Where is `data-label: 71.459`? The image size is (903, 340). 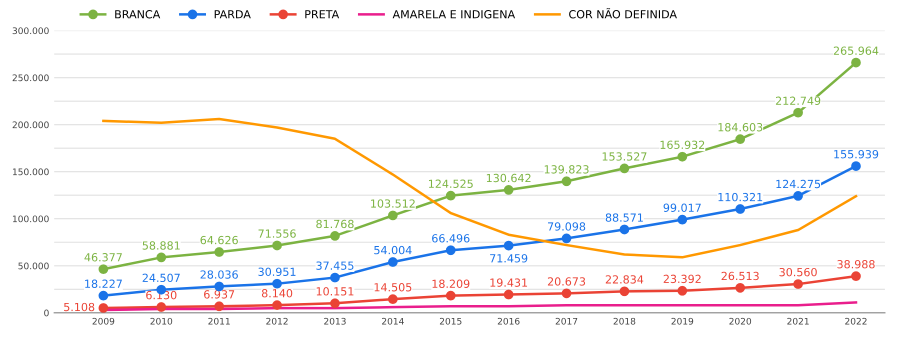 data-label: 71.459 is located at coordinates (509, 258).